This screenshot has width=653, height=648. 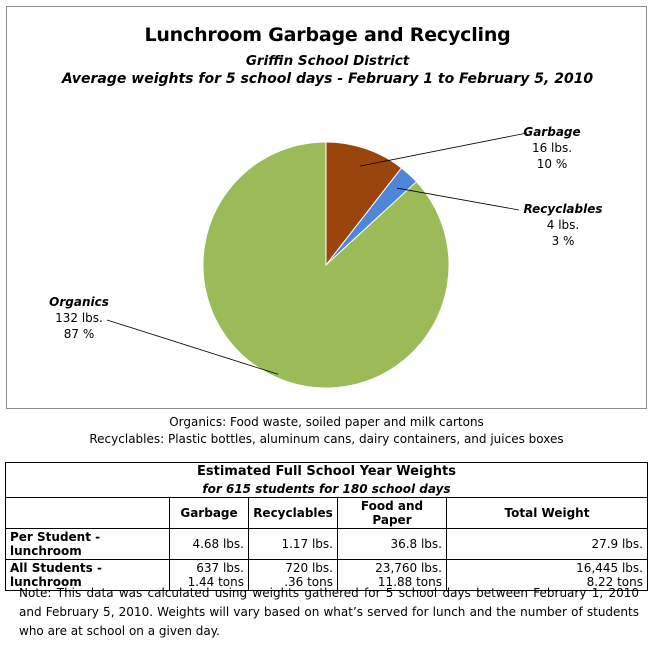 What do you see at coordinates (547, 575) in the screenshot?
I see `cell: 16,445 lbs. 8.22 tons` at bounding box center [547, 575].